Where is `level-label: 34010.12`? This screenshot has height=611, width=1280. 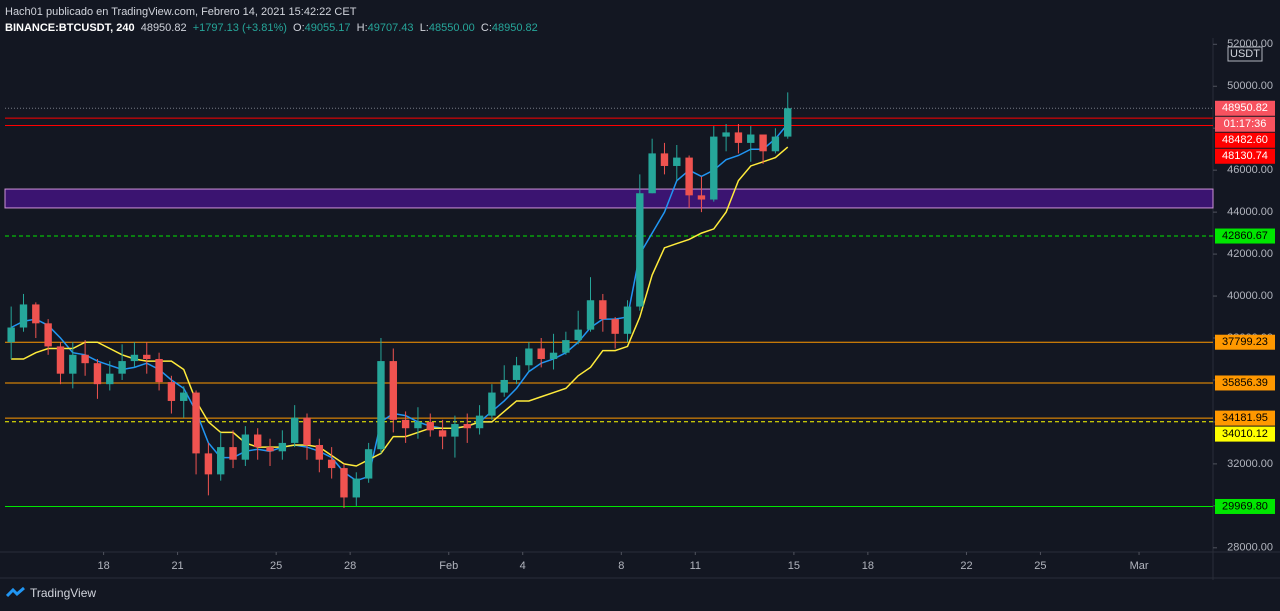
level-label: 34010.12 is located at coordinates (1245, 434).